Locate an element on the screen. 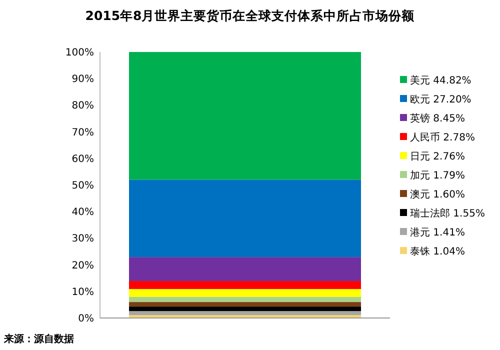  legend-label: 泰铢 1.04% is located at coordinates (437, 252).